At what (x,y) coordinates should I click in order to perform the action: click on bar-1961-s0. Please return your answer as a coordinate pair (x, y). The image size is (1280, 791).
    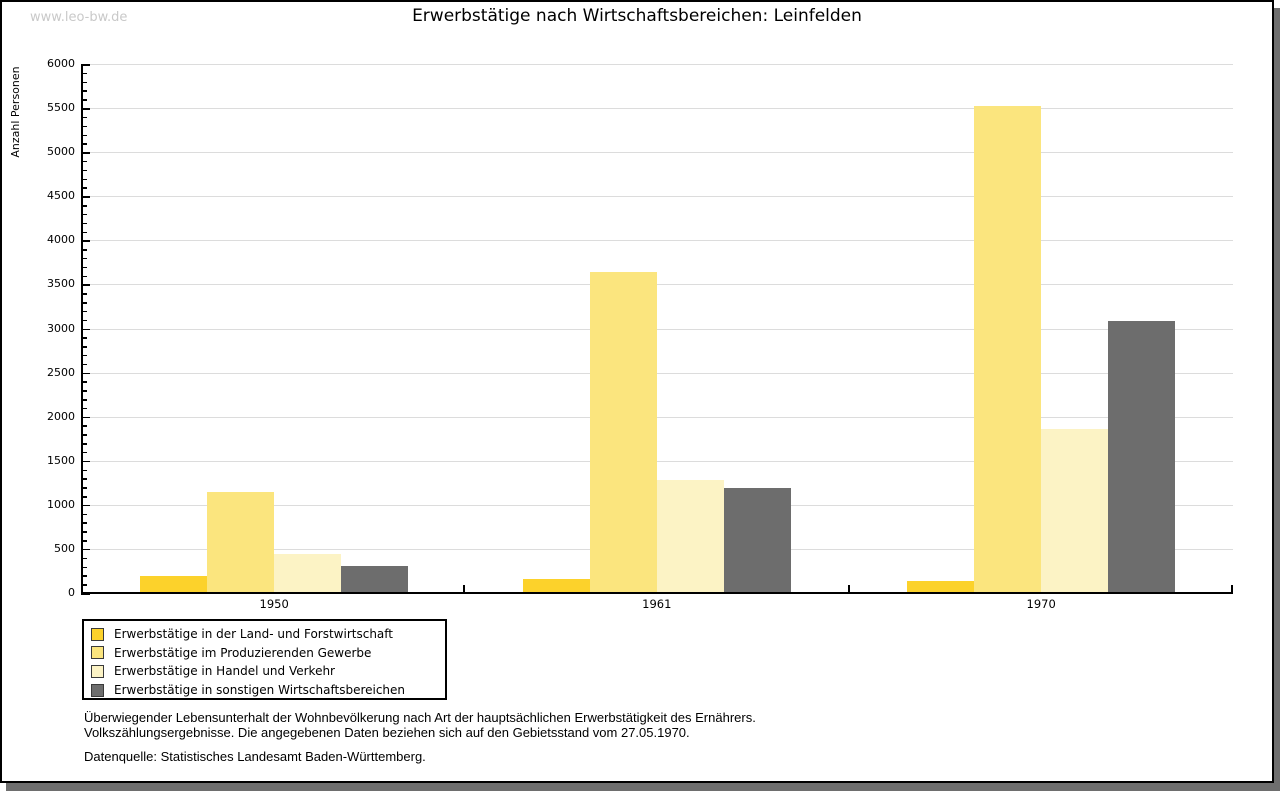
    Looking at the image, I should click on (556, 585).